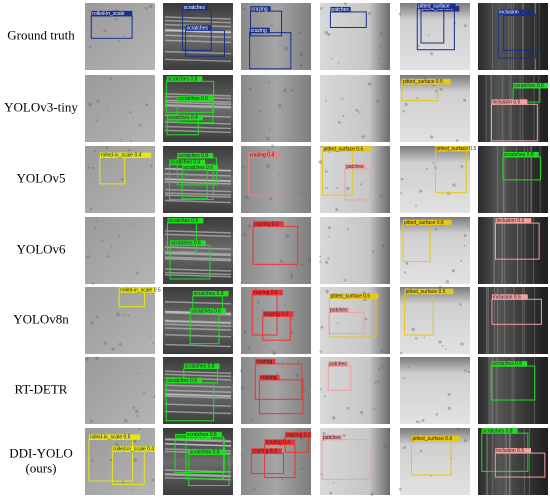 This screenshot has height=504, width=550. I want to click on detection-label: crazing, so click(264, 362).